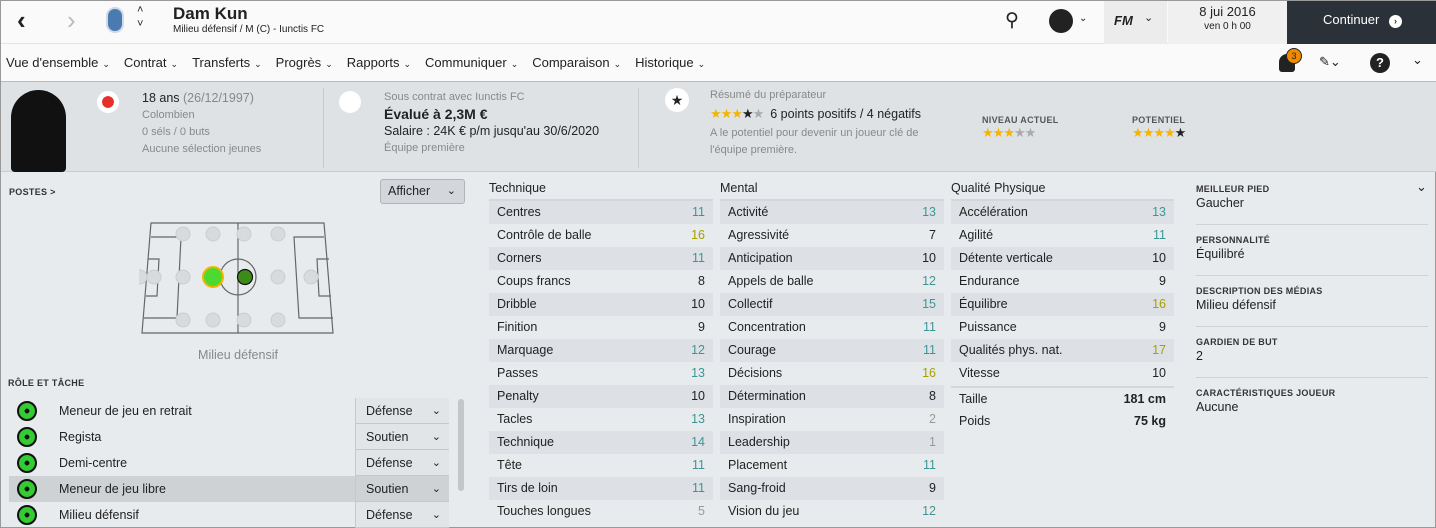 This screenshot has width=1436, height=528. Describe the element at coordinates (1237, 342) in the screenshot. I see `detail-label: GARDIEN DE BUT` at that location.